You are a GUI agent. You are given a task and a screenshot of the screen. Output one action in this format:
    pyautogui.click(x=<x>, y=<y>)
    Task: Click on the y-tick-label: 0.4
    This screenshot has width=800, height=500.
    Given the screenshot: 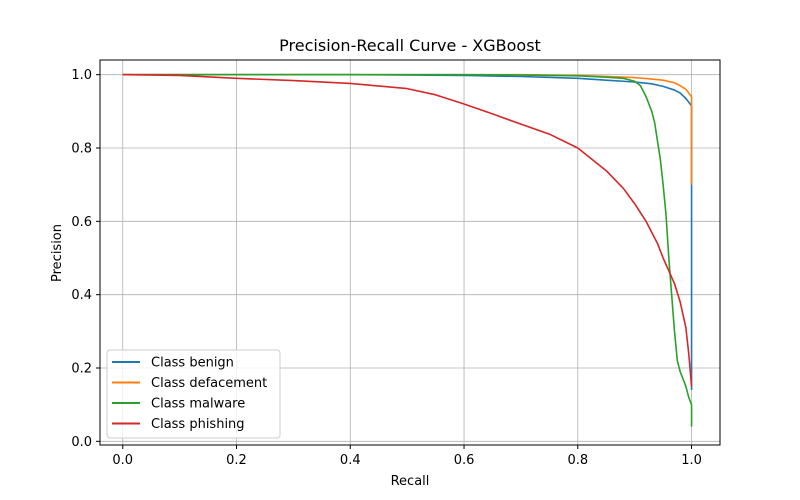 What is the action you would take?
    pyautogui.click(x=81, y=295)
    